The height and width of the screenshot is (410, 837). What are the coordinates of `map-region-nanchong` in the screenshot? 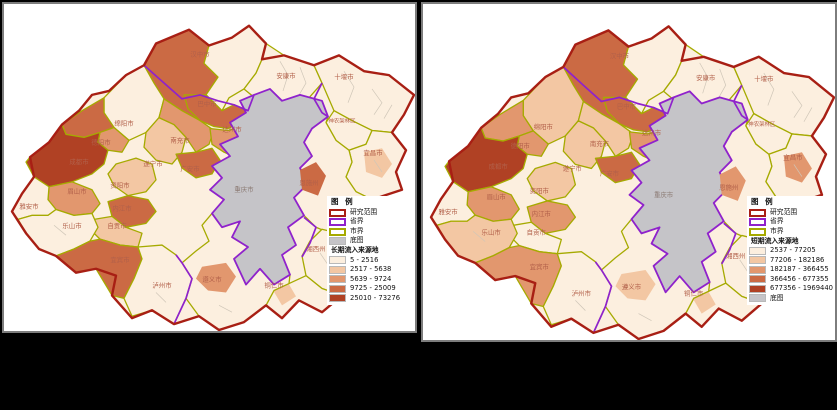 It's located at (186, 125).